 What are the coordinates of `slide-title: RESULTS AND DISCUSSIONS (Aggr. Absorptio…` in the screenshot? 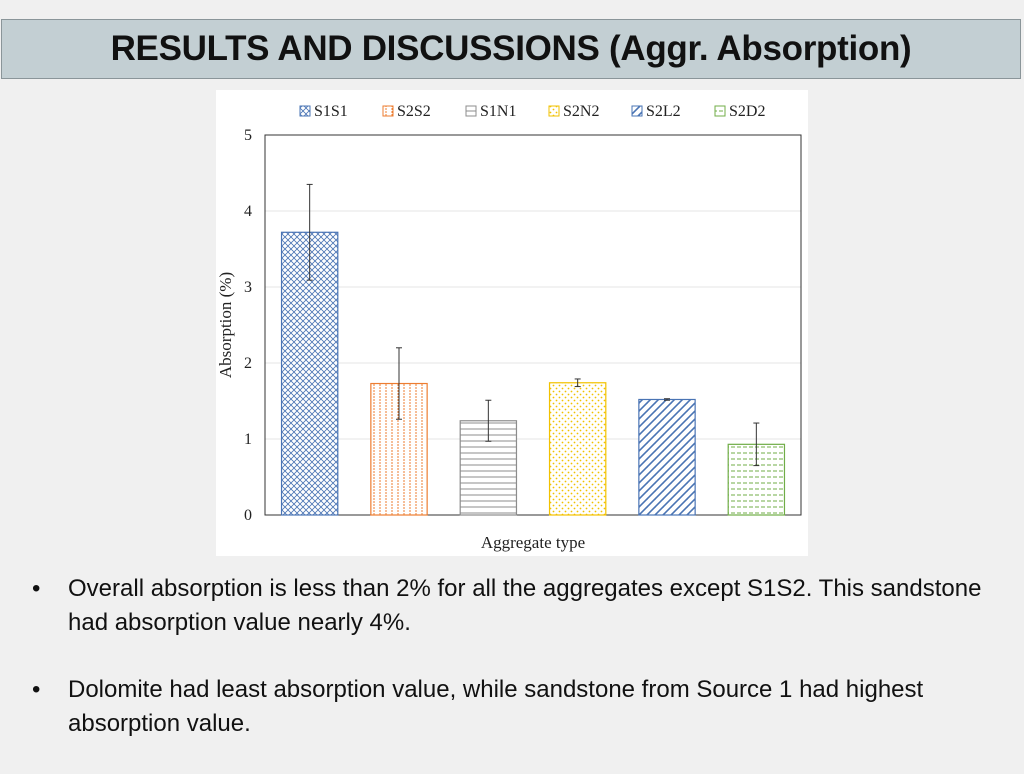 It's located at (511, 48).